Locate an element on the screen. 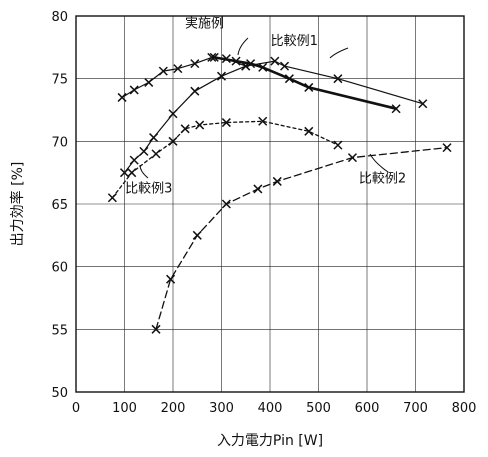 The width and height of the screenshot is (488, 457). annotation-label: 実施例 is located at coordinates (204, 23).